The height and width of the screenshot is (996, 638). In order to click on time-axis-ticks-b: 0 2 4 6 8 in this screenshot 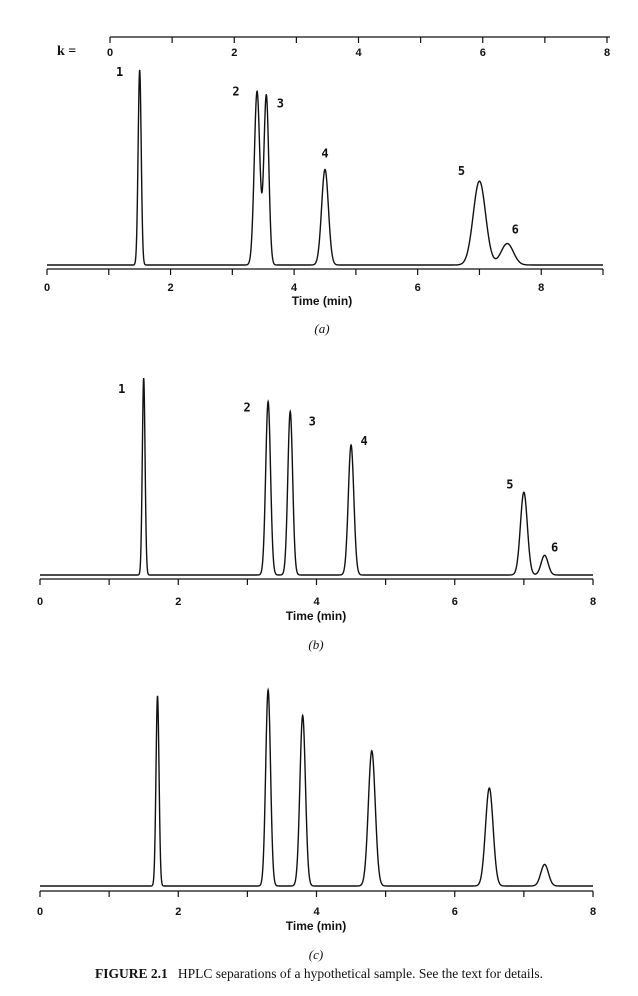, I will do `click(316, 593)`.